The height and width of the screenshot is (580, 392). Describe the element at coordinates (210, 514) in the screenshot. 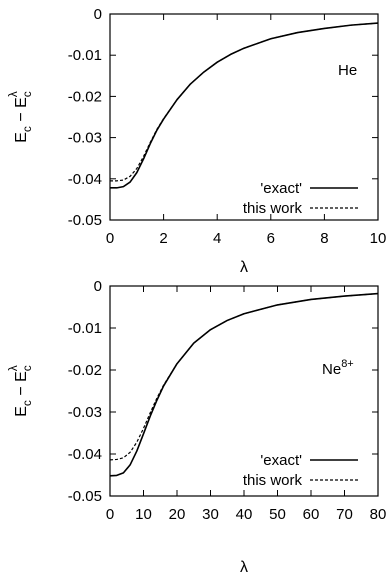

I see `x-tick-label: 30` at that location.